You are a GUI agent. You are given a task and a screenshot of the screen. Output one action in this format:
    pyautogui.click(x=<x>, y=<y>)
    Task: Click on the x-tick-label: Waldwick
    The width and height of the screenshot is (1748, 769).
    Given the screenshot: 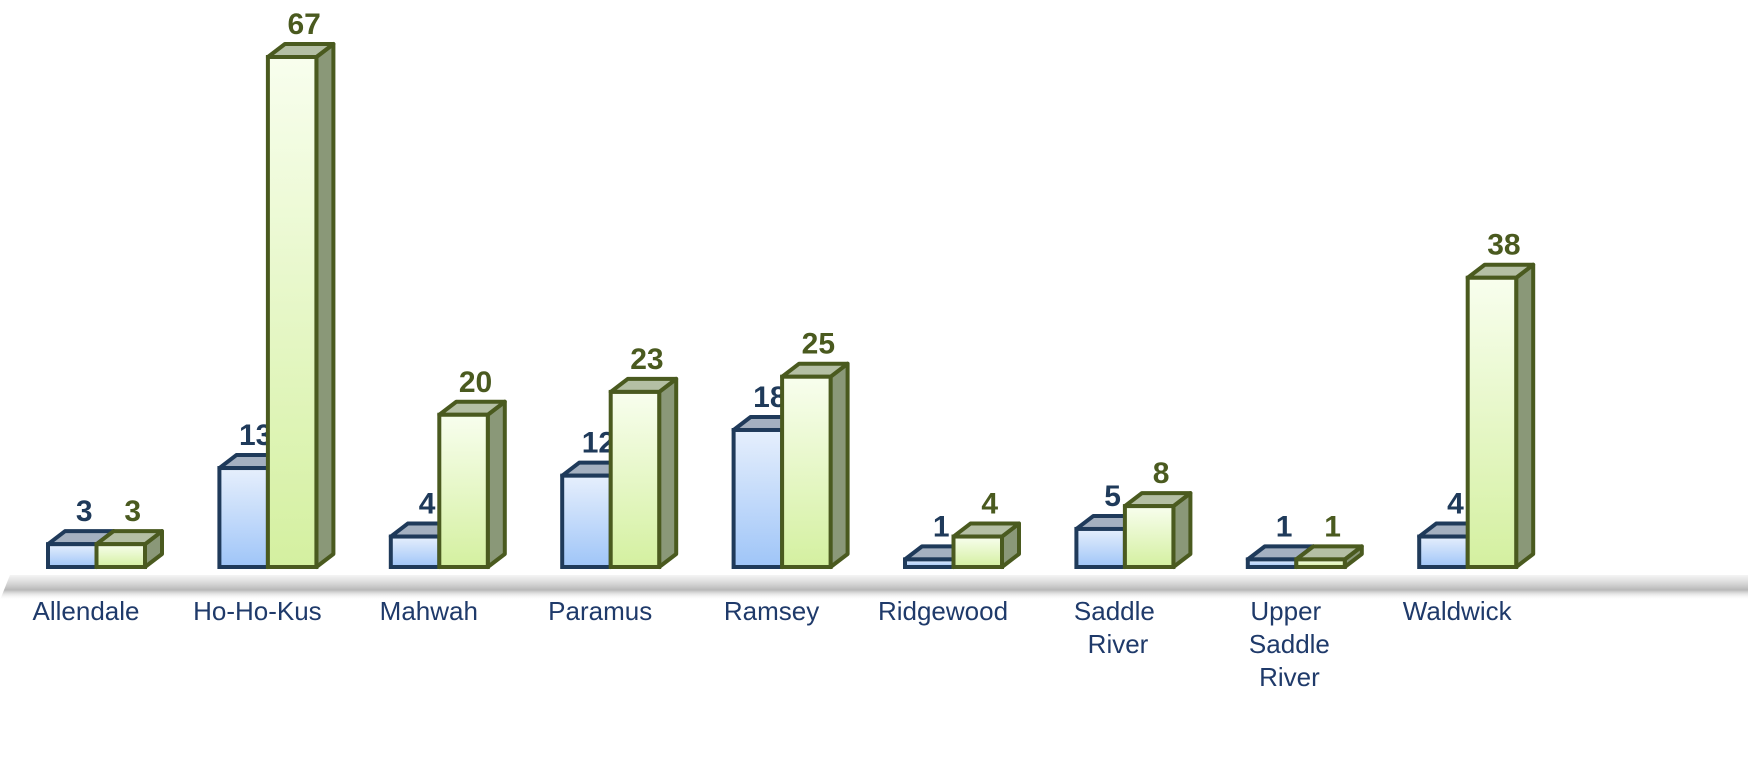 What is the action you would take?
    pyautogui.click(x=1458, y=611)
    